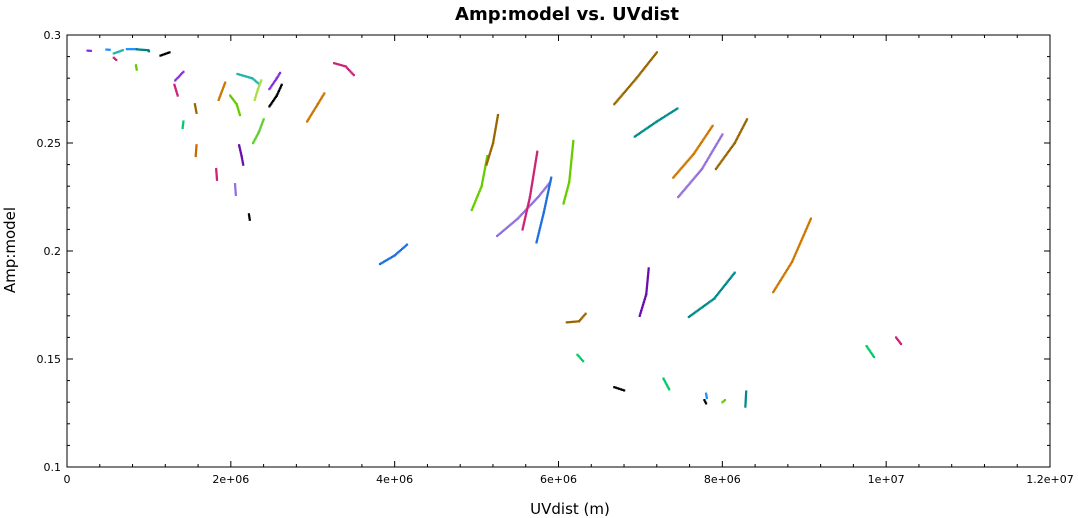 The image size is (1078, 518). I want to click on y-tick-label: 0.2, so click(53, 251).